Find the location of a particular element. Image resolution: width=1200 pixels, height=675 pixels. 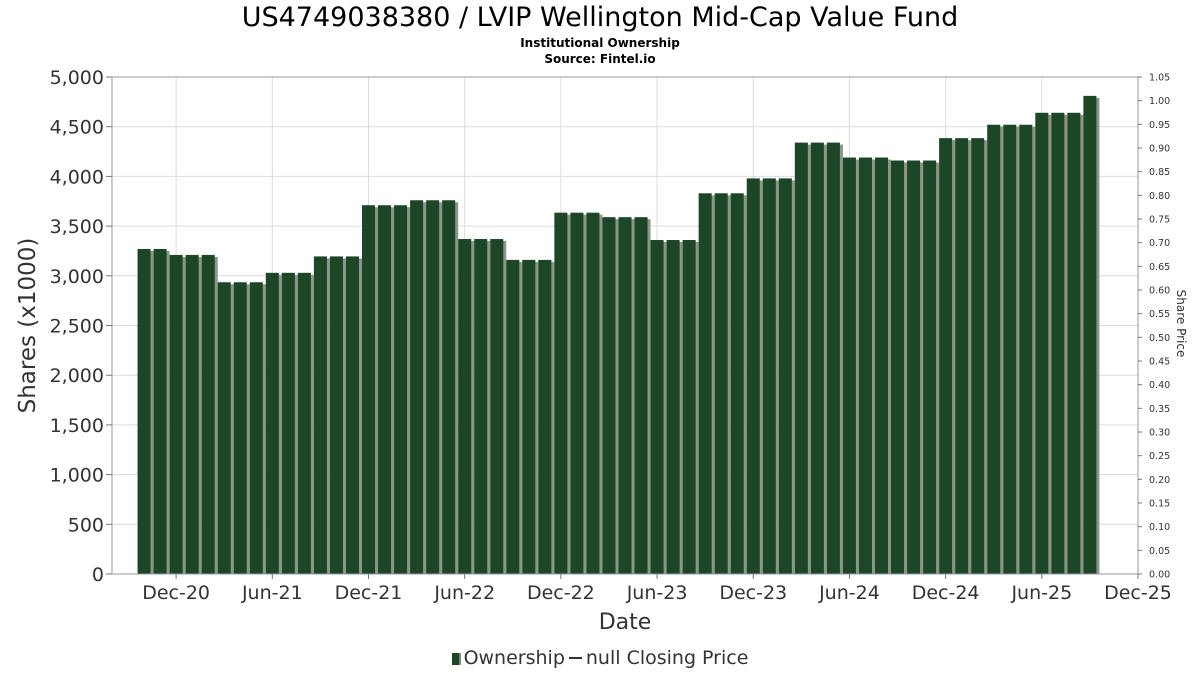

x-tick-label: Jun-22 is located at coordinates (464, 593).